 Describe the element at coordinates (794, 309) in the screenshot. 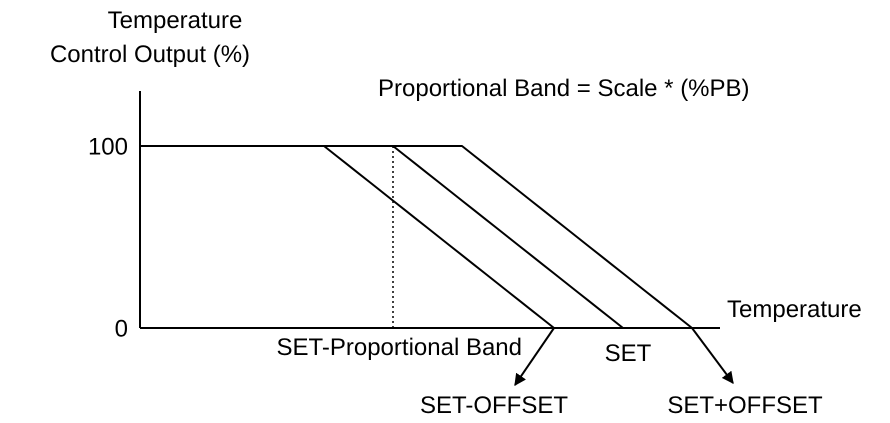

I see `x-axis-title: Temperature` at that location.